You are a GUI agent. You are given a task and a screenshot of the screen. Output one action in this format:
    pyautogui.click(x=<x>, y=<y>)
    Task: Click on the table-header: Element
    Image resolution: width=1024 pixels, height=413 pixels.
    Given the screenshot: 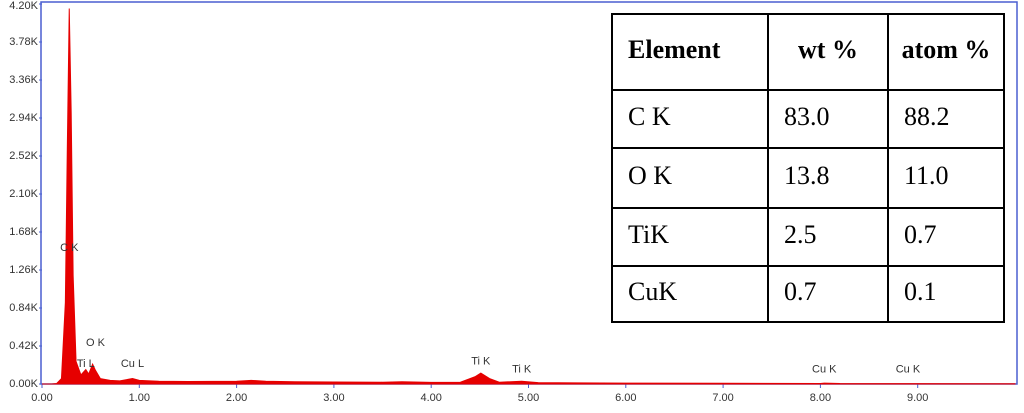 What is the action you would take?
    pyautogui.click(x=674, y=49)
    